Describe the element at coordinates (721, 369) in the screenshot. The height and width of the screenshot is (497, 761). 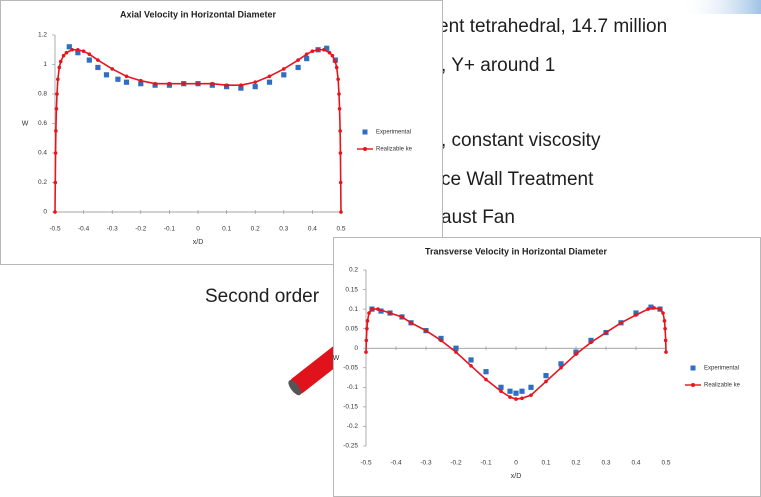
I see `legend-label: Experimental` at that location.